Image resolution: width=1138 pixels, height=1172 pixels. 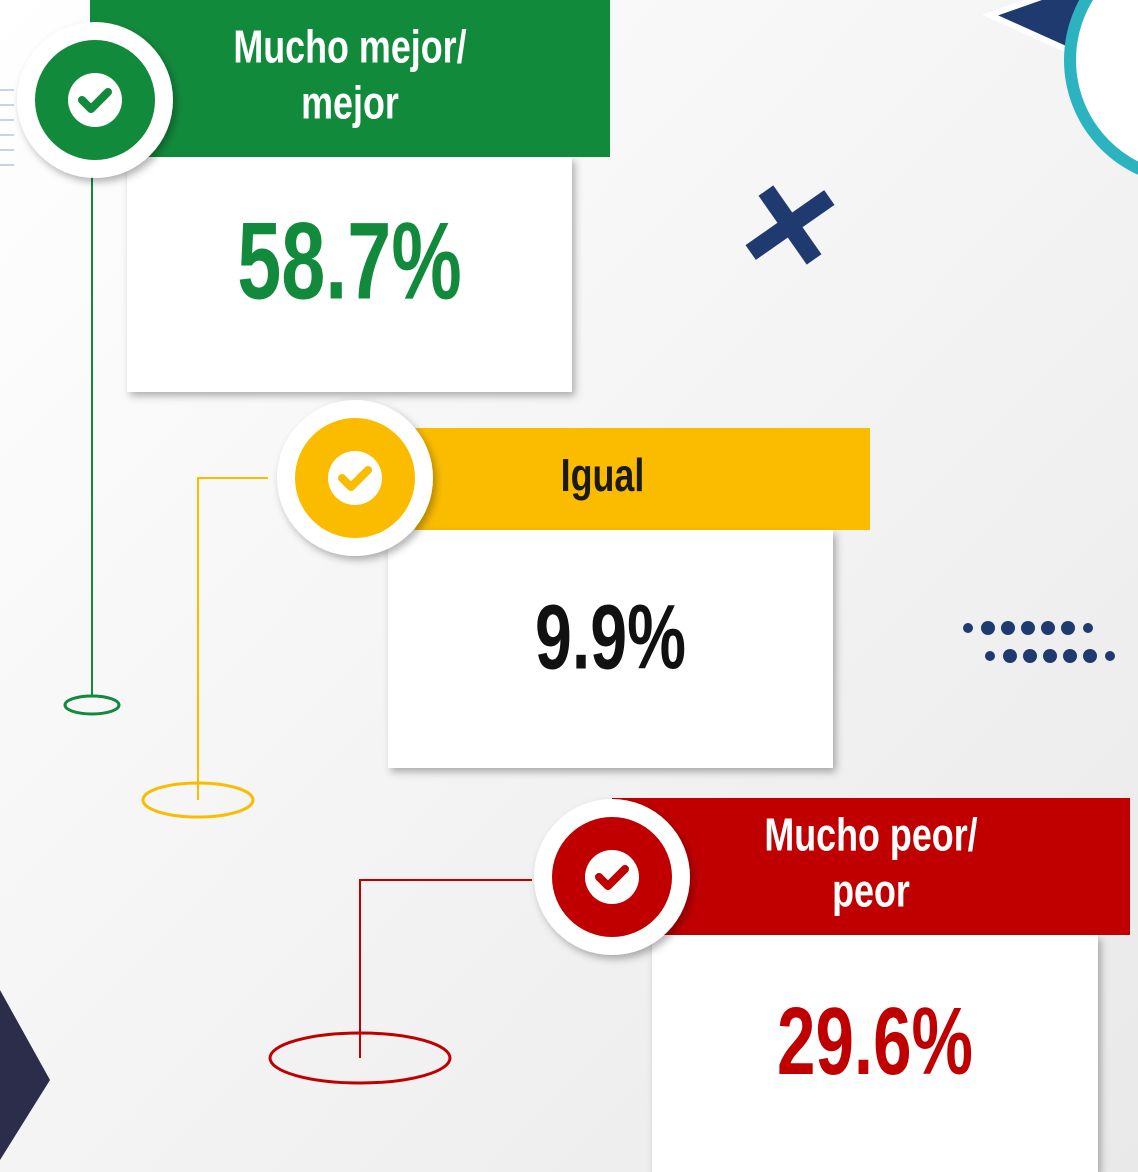 What do you see at coordinates (350, 102) in the screenshot?
I see `label: mejor` at bounding box center [350, 102].